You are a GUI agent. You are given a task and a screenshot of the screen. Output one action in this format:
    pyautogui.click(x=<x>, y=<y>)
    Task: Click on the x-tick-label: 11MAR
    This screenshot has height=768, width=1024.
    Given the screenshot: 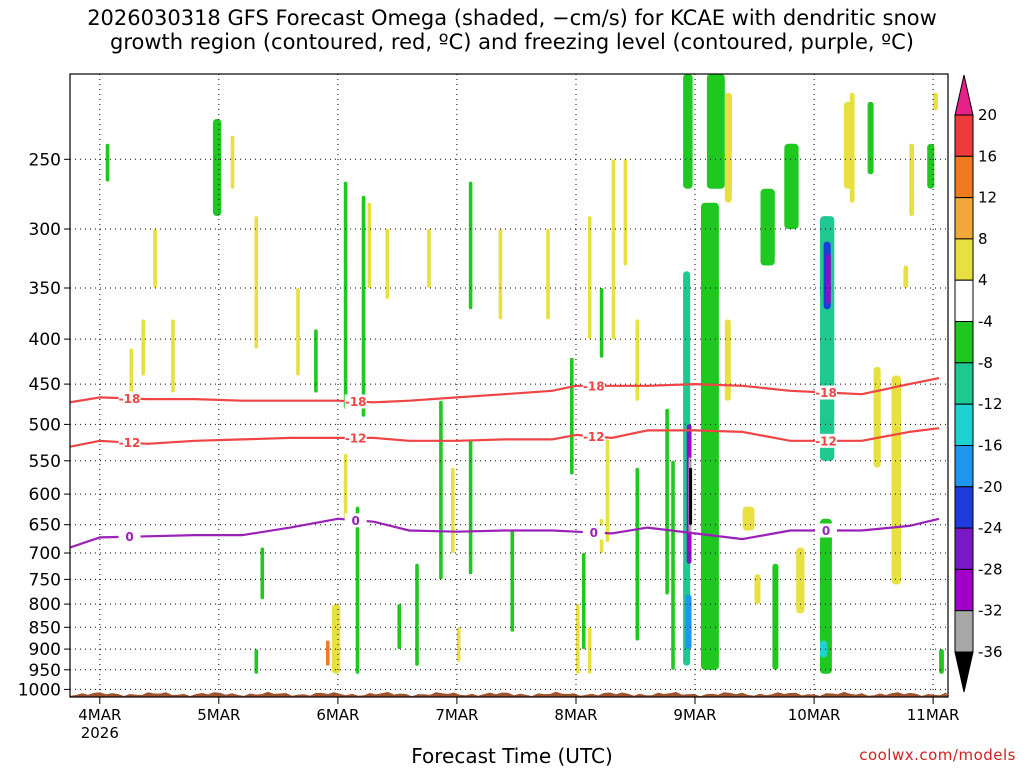 What is the action you would take?
    pyautogui.click(x=933, y=715)
    